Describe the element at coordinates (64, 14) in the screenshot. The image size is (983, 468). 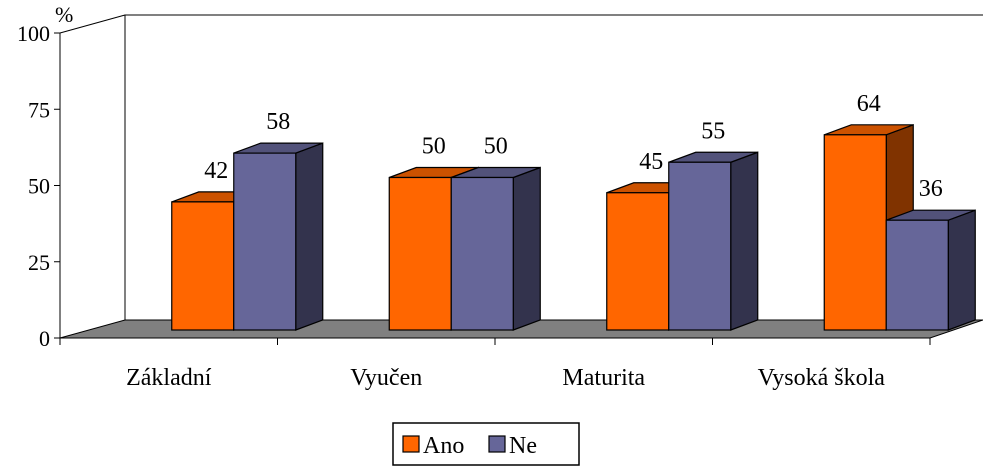
I see `y-axis-label: %` at that location.